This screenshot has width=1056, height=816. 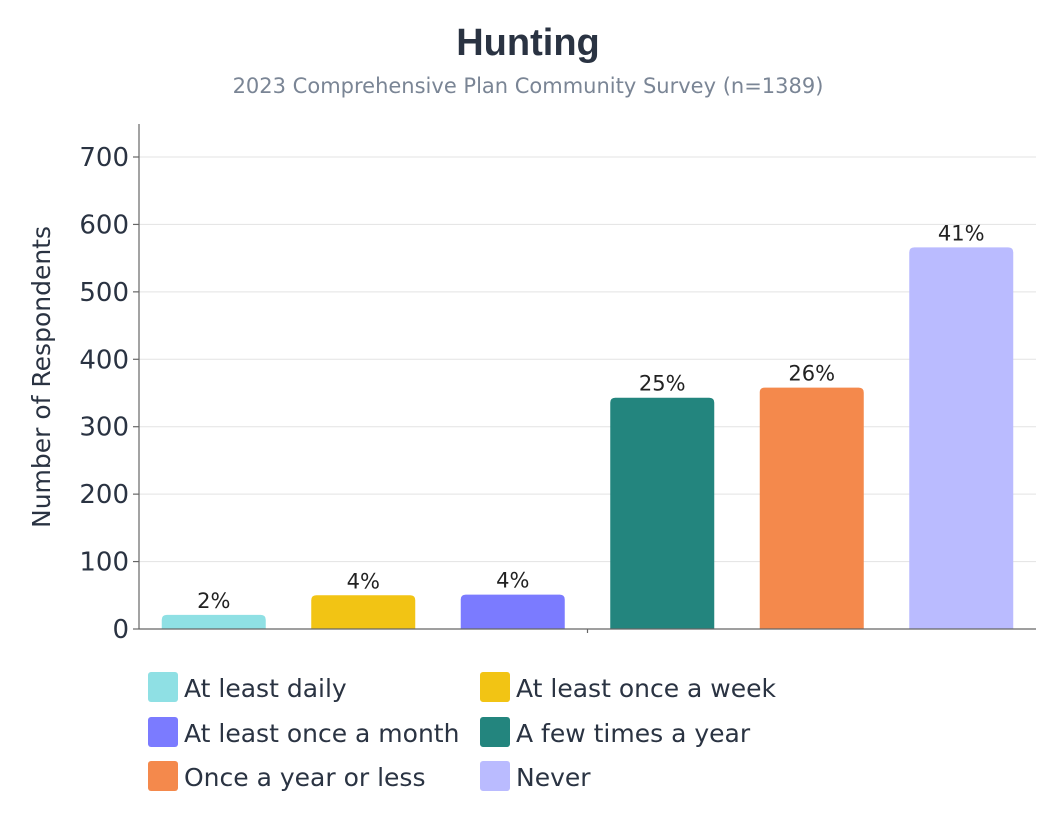 I want to click on legend-label: Never, so click(x=553, y=777).